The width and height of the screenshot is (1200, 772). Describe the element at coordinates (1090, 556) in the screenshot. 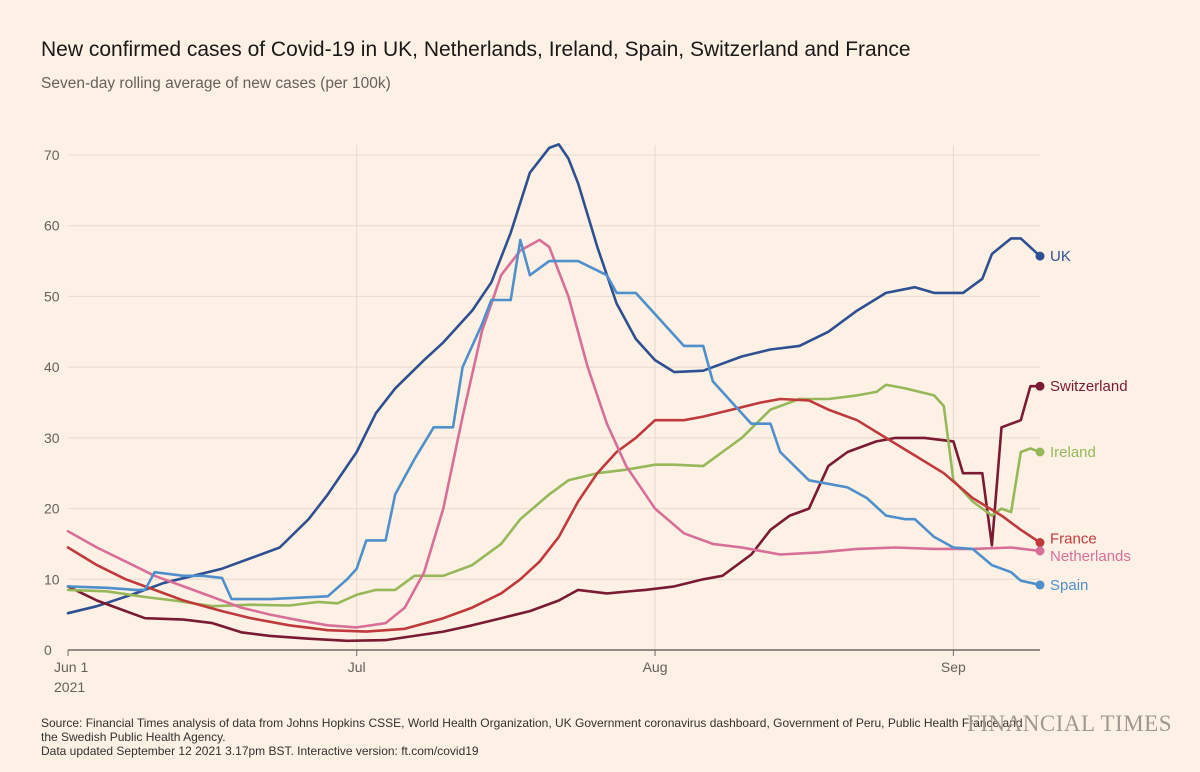

I see `series-label-netherlands: Netherlands` at that location.